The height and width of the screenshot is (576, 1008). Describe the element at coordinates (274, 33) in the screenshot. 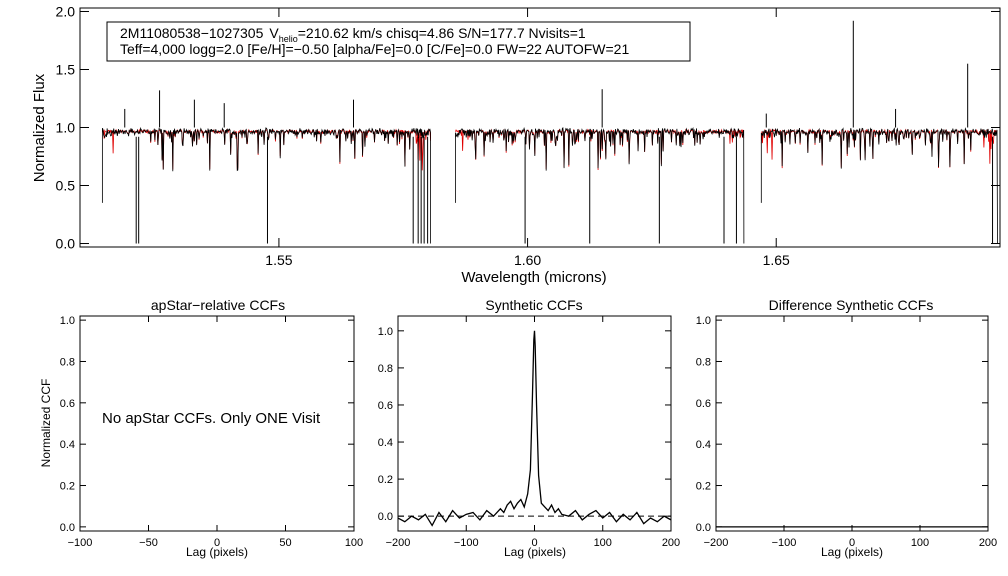

I see `info-v-label: V` at that location.